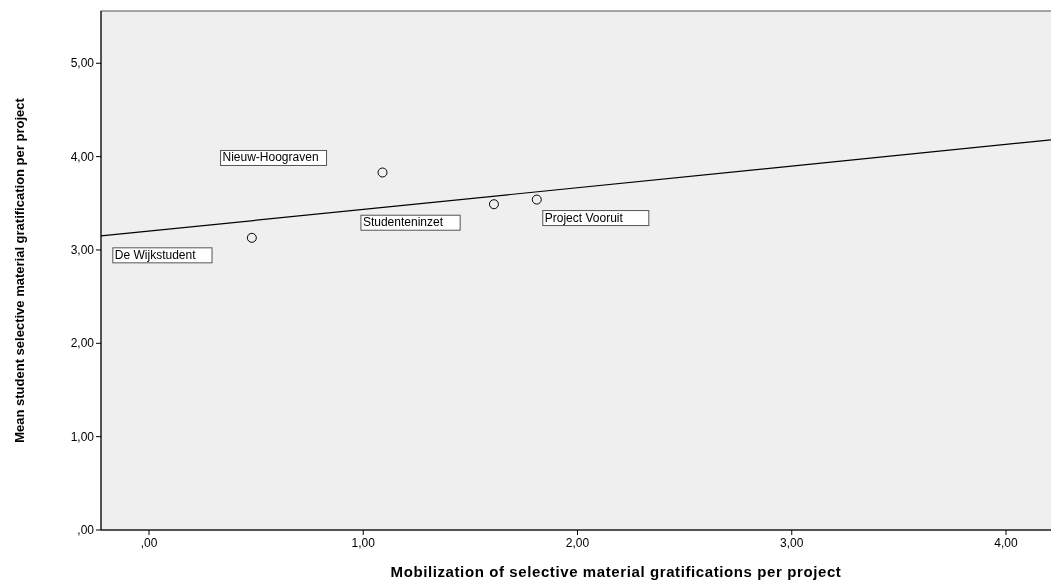  Describe the element at coordinates (363, 543) in the screenshot. I see `x-tick-label: 1,00` at that location.